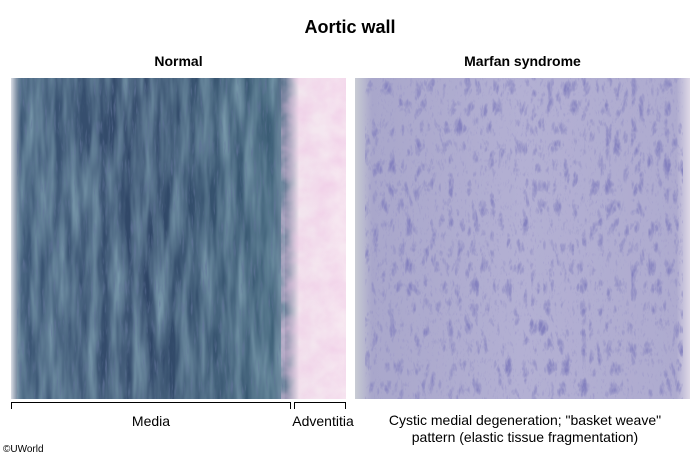 This screenshot has height=457, width=700. Describe the element at coordinates (525, 437) in the screenshot. I see `marfan-caption-line-2: pattern (elastic tissue fragmentation)` at that location.